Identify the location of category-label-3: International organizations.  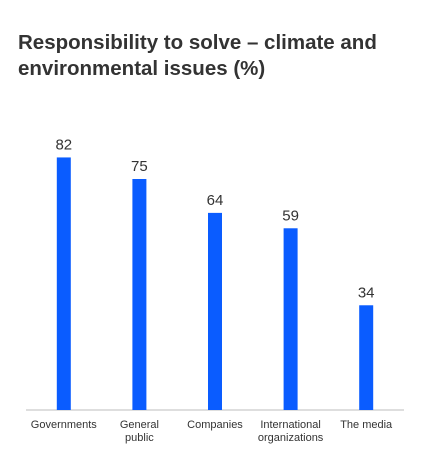
(291, 431).